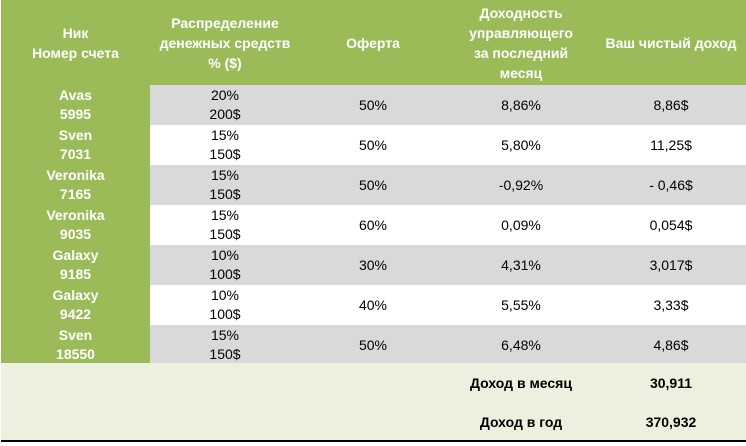 This screenshot has width=746, height=446. What do you see at coordinates (521, 344) in the screenshot?
I see `yield-cell: 6,48%` at bounding box center [521, 344].